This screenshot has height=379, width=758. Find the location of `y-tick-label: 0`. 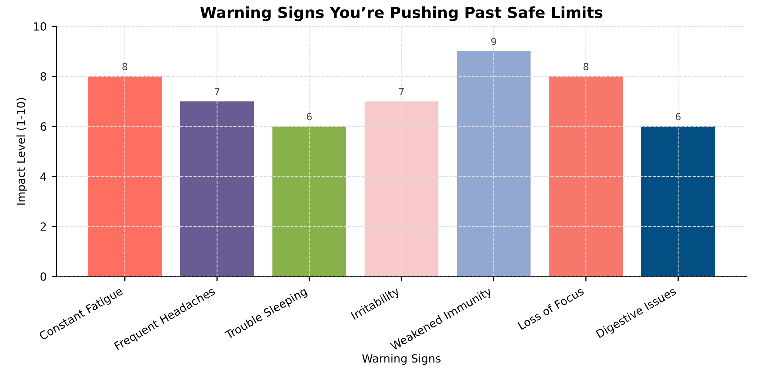

y-tick-label: 0 is located at coordinates (43, 277).